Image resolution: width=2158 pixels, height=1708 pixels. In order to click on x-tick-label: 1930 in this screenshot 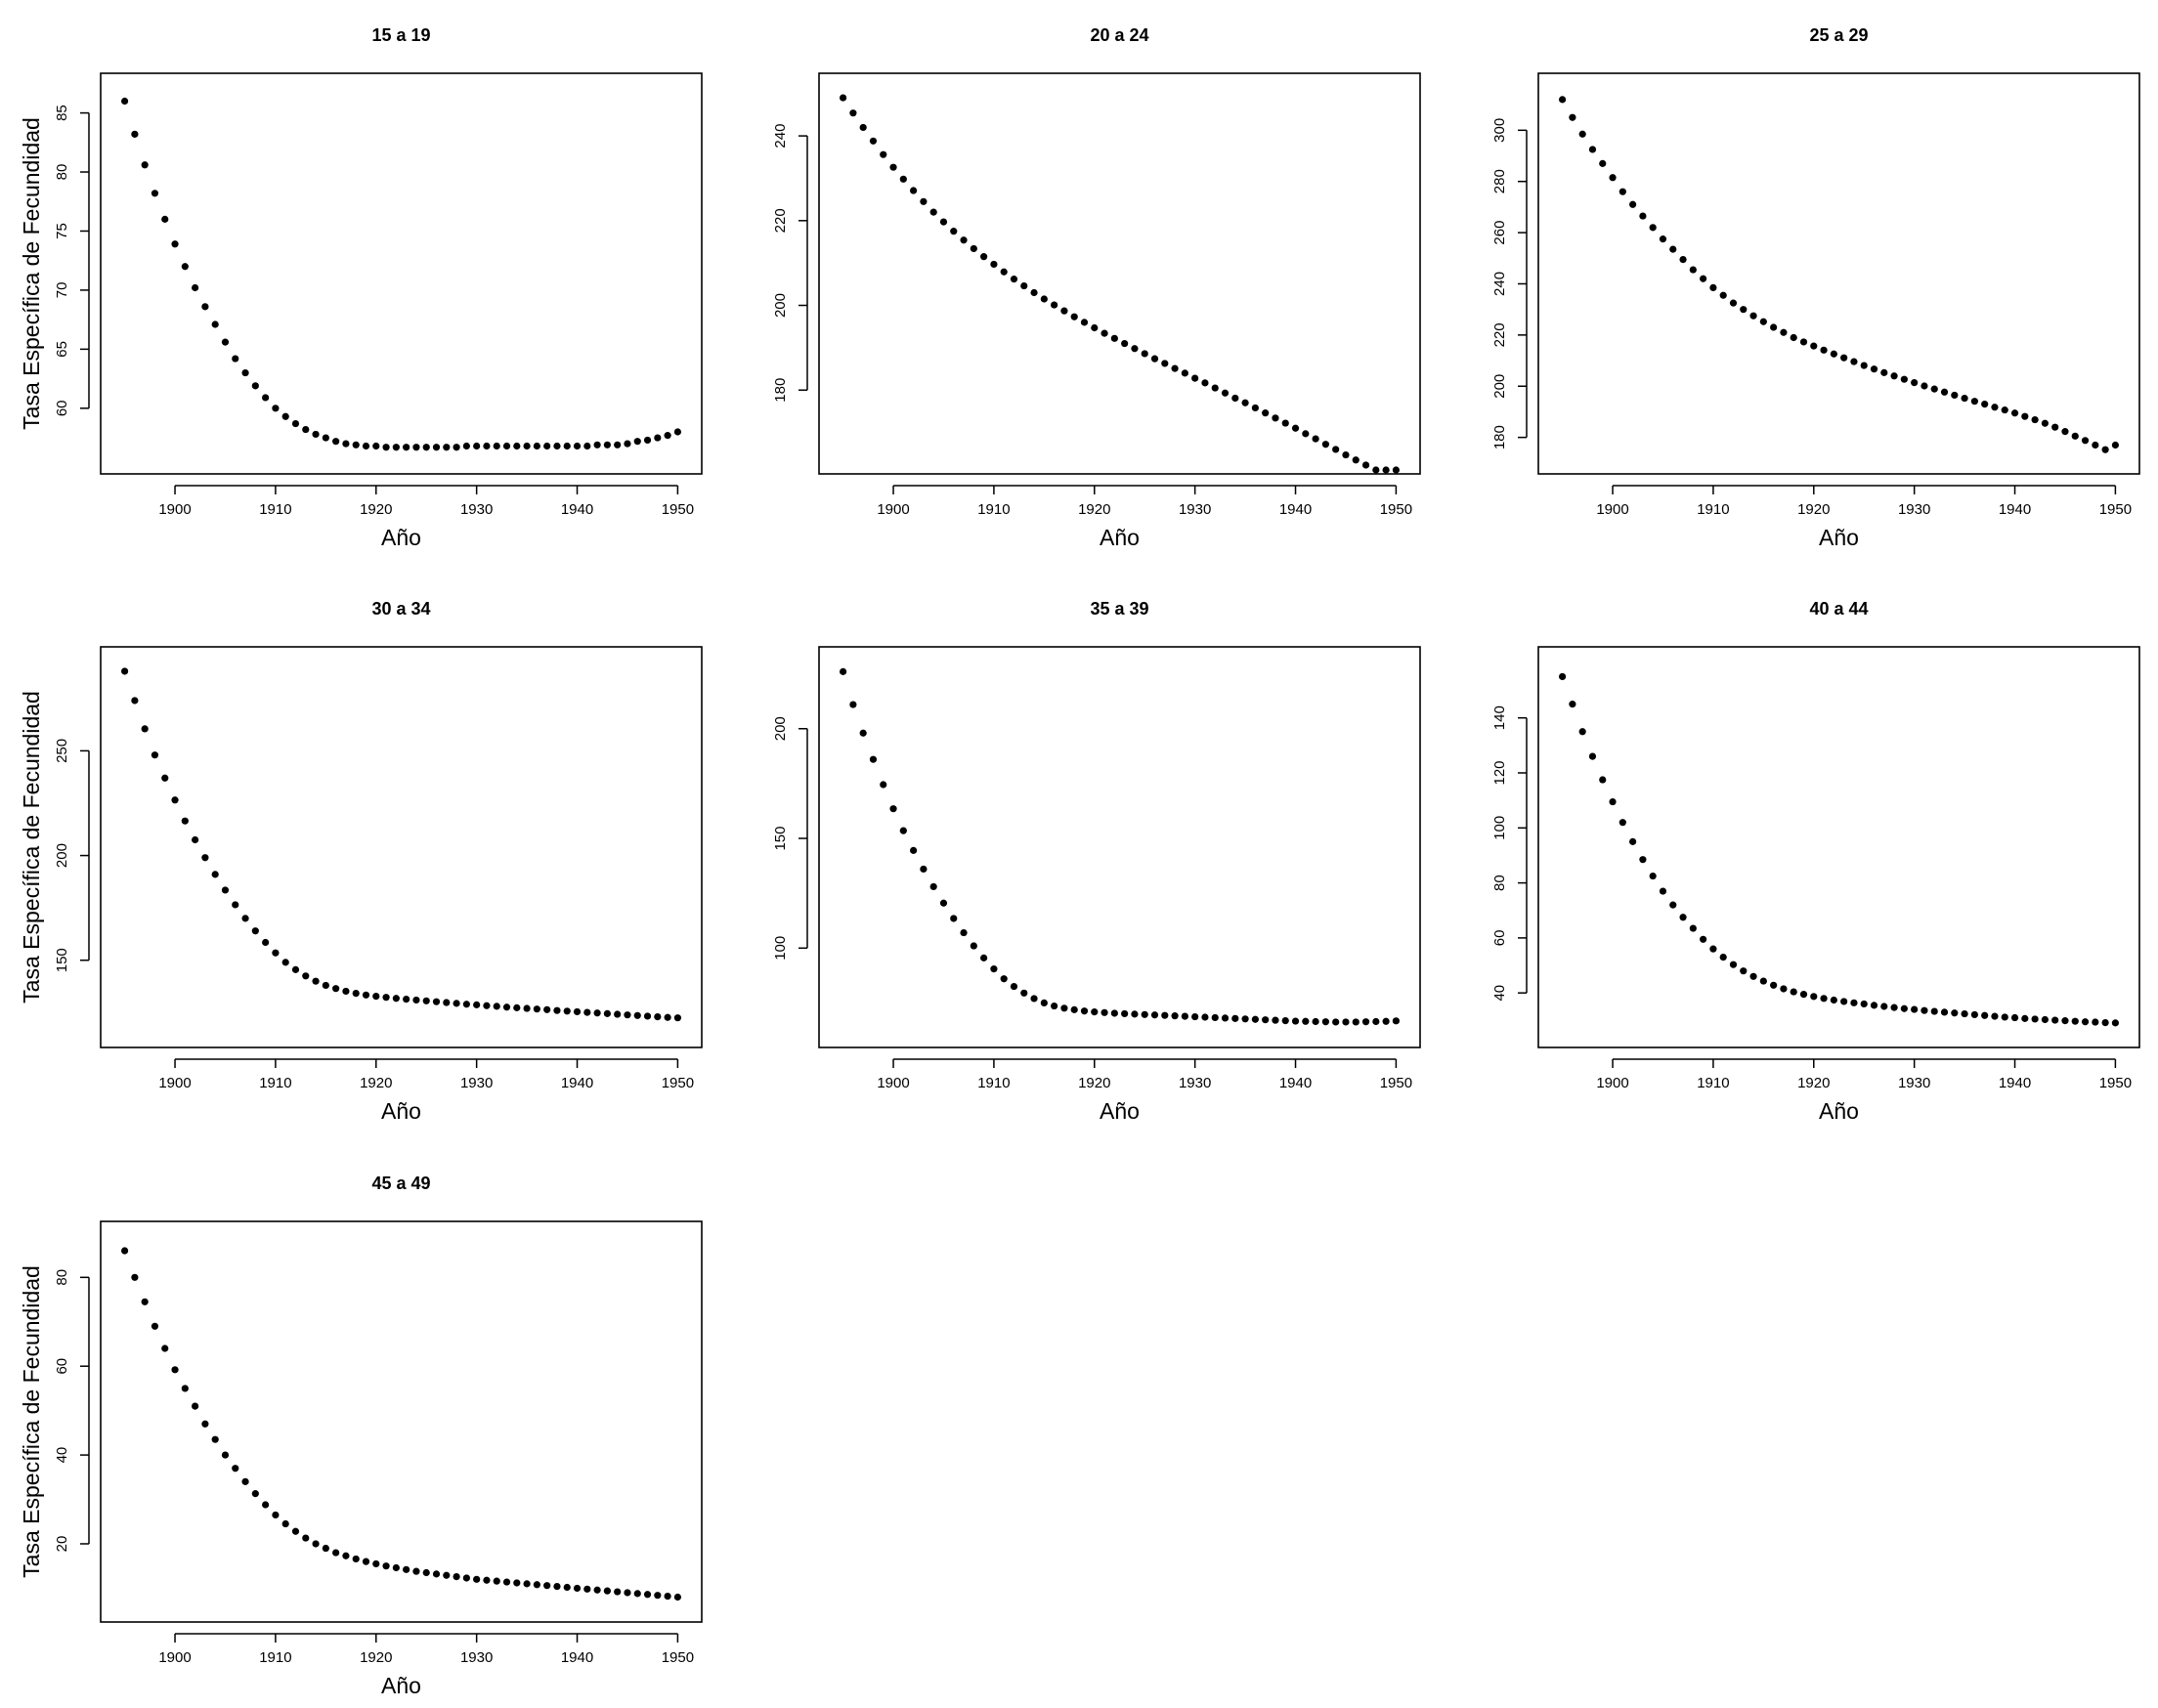, I will do `click(476, 1083)`.